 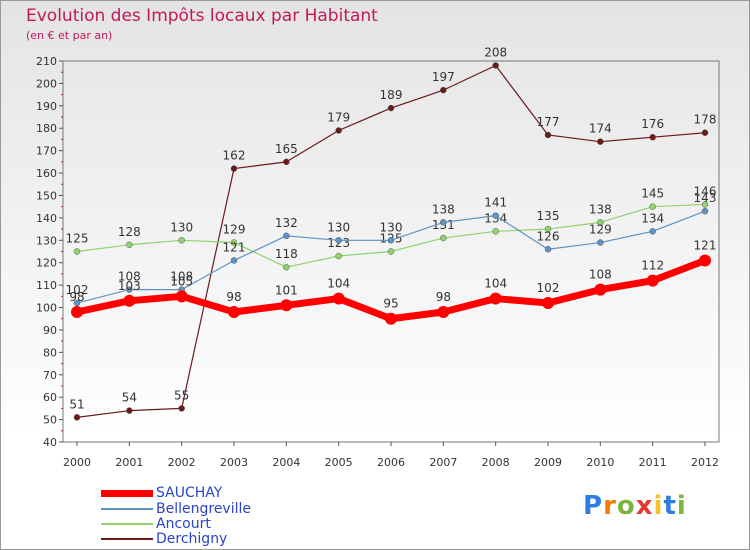 I want to click on data-point-bellengreville-2006, so click(x=391, y=240).